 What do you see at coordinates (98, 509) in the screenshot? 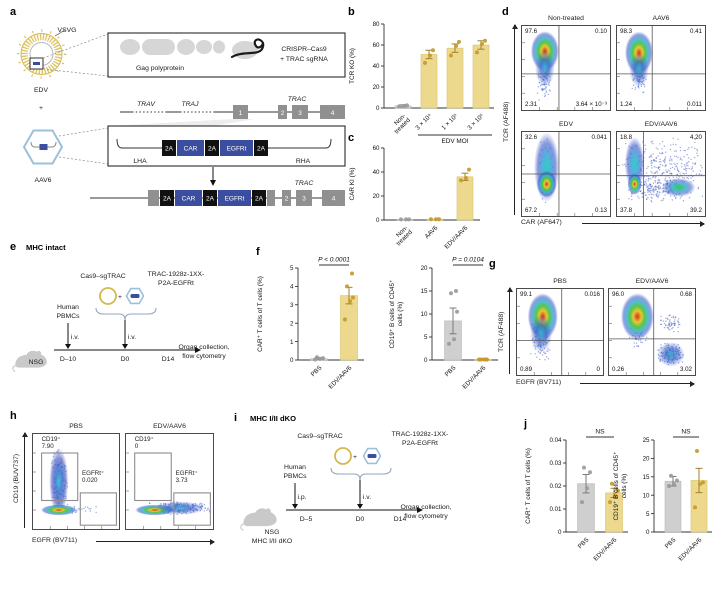
I see `gate` at bounding box center [98, 509].